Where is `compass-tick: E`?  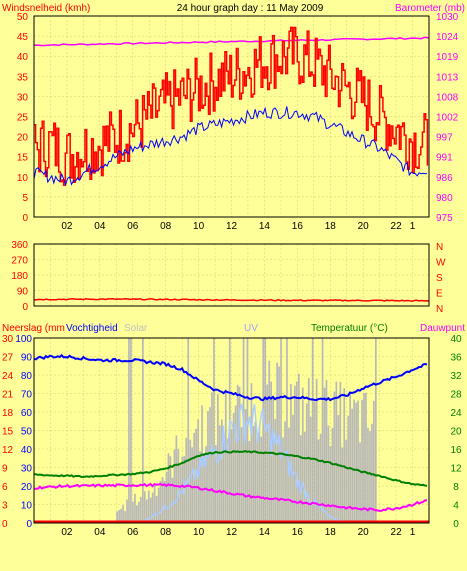 compass-tick: E is located at coordinates (439, 294).